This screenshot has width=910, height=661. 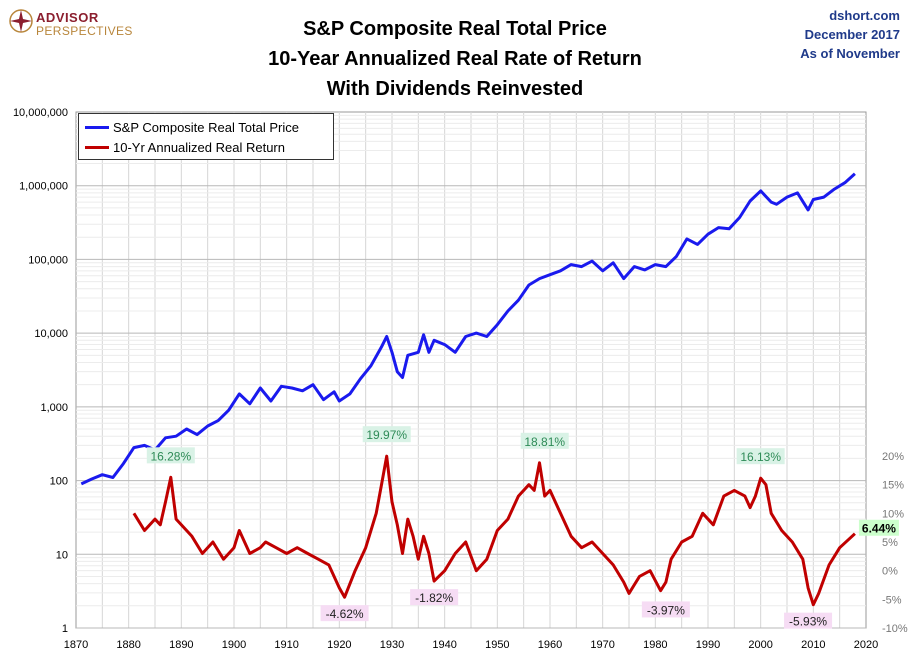 I want to click on peak-label: 18.81%, so click(x=544, y=440).